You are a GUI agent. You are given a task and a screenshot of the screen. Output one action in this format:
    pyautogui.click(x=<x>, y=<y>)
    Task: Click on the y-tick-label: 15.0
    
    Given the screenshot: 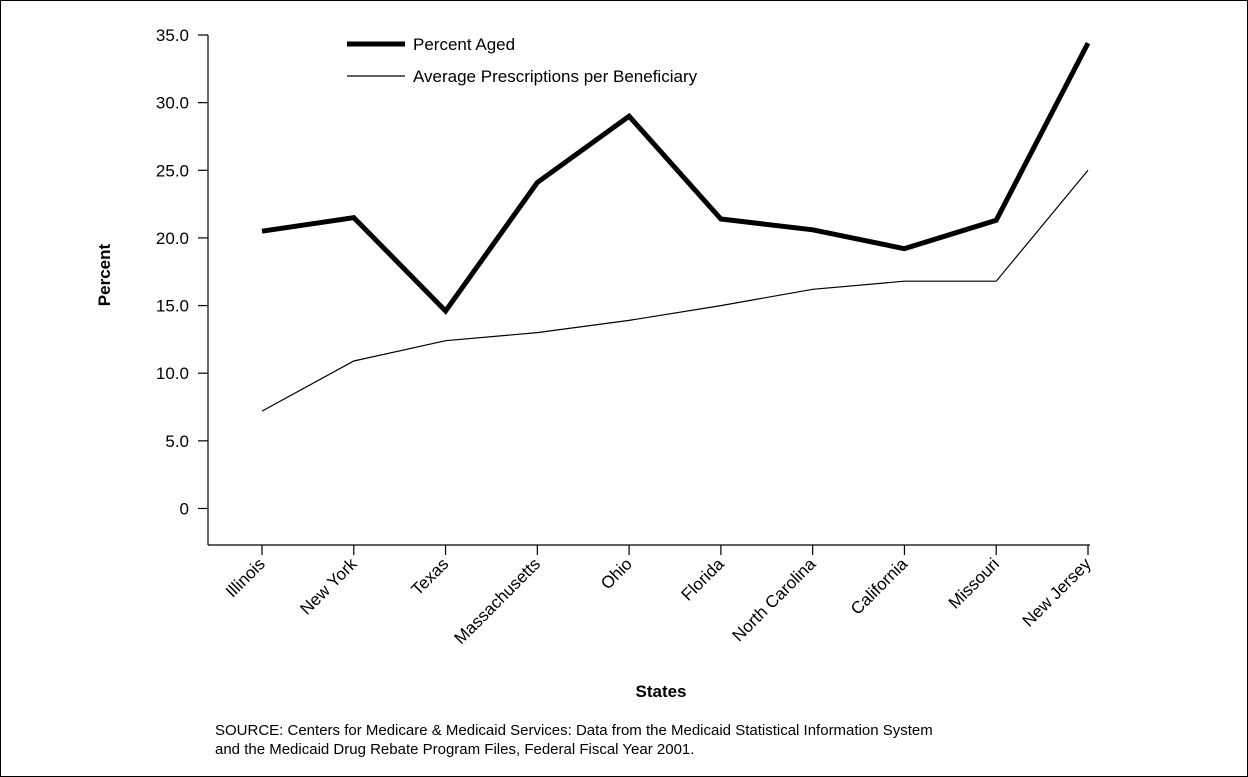 What is the action you would take?
    pyautogui.click(x=172, y=306)
    